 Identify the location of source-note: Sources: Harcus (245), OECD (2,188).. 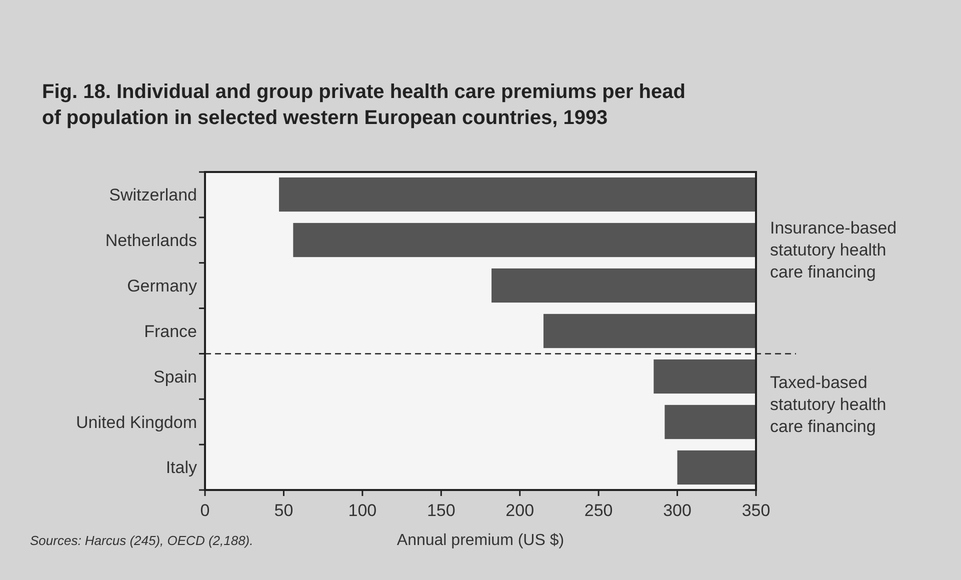
(142, 540).